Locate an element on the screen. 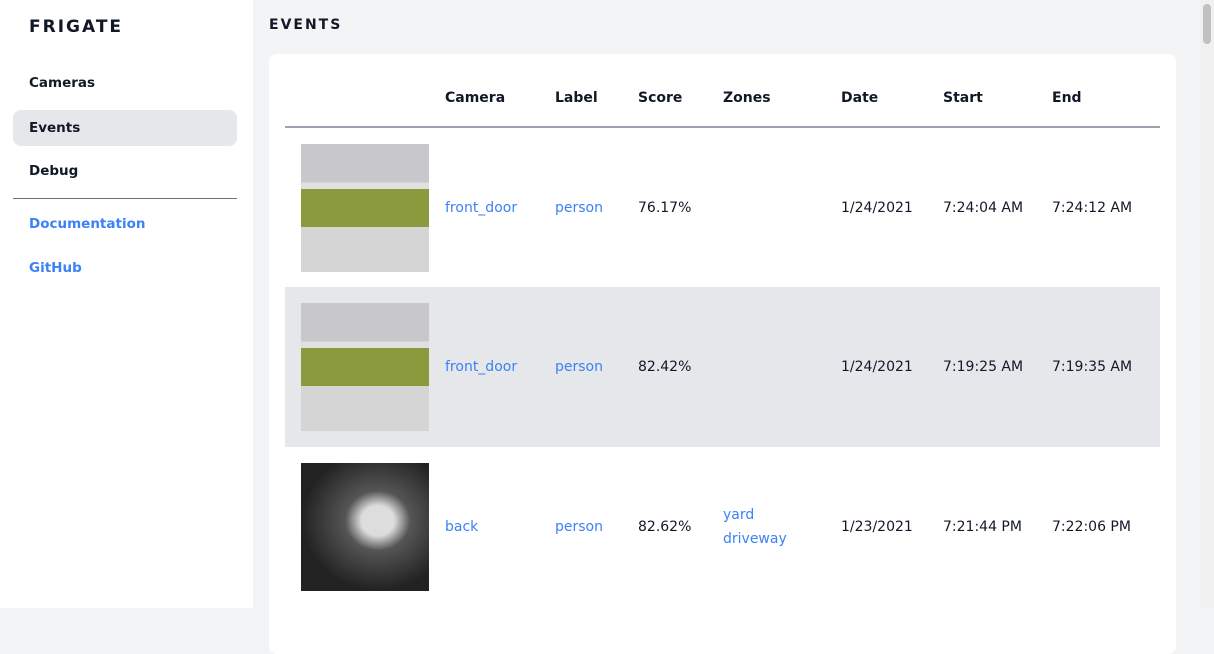  page-title: EVENTS is located at coordinates (306, 25).